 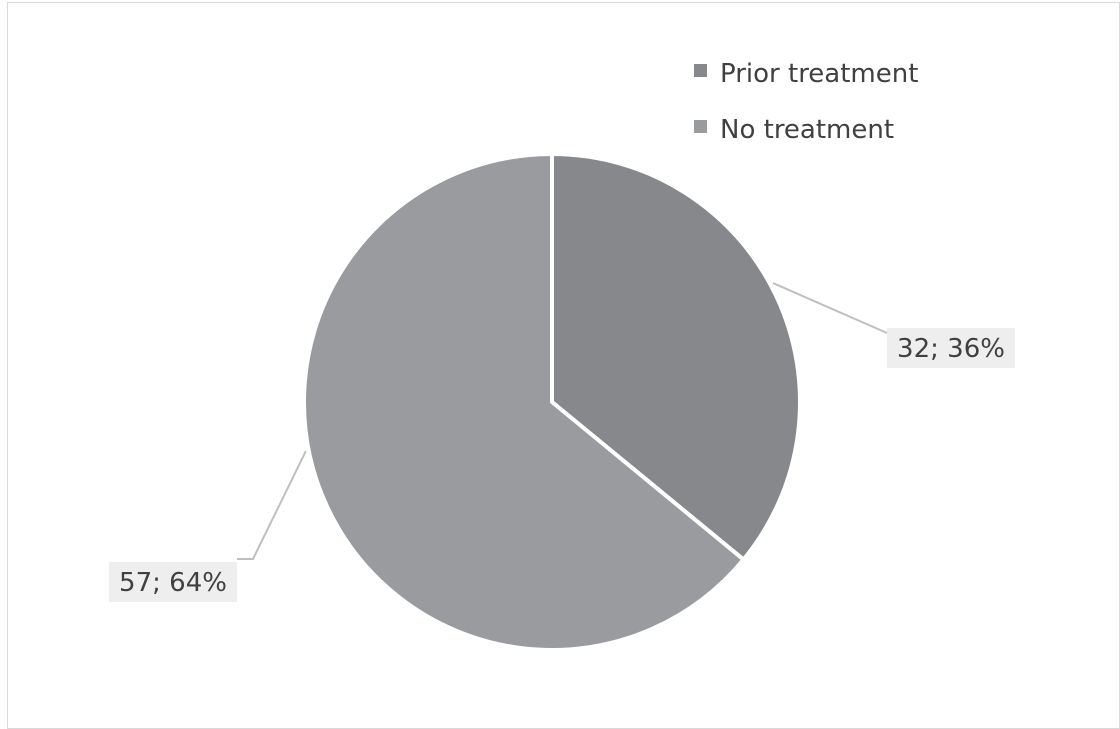 What do you see at coordinates (806, 102) in the screenshot?
I see `legend: Prior treatment No treatment` at bounding box center [806, 102].